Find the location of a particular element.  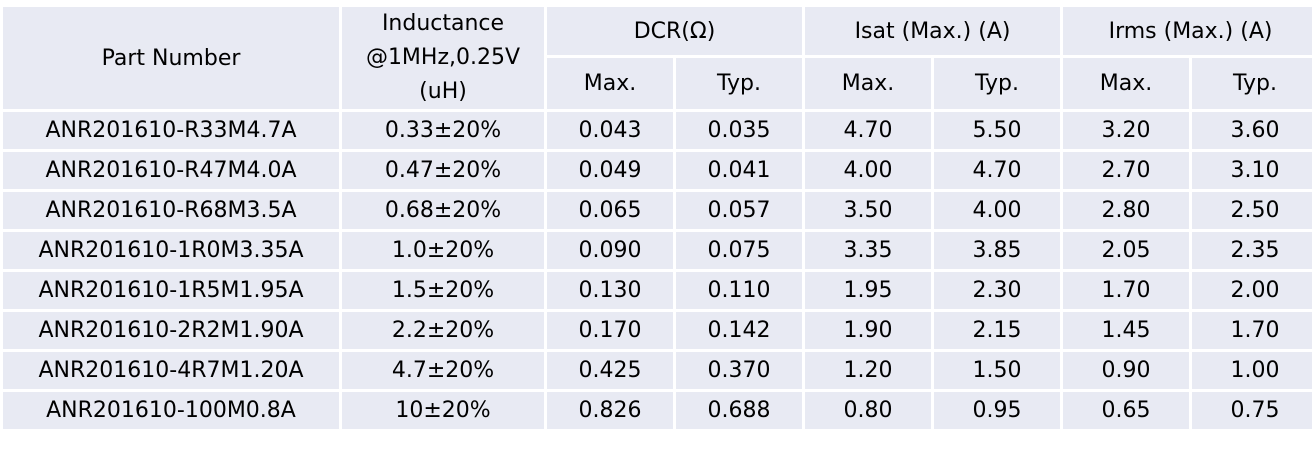

cell-irms-max: 2.80 is located at coordinates (1126, 210).